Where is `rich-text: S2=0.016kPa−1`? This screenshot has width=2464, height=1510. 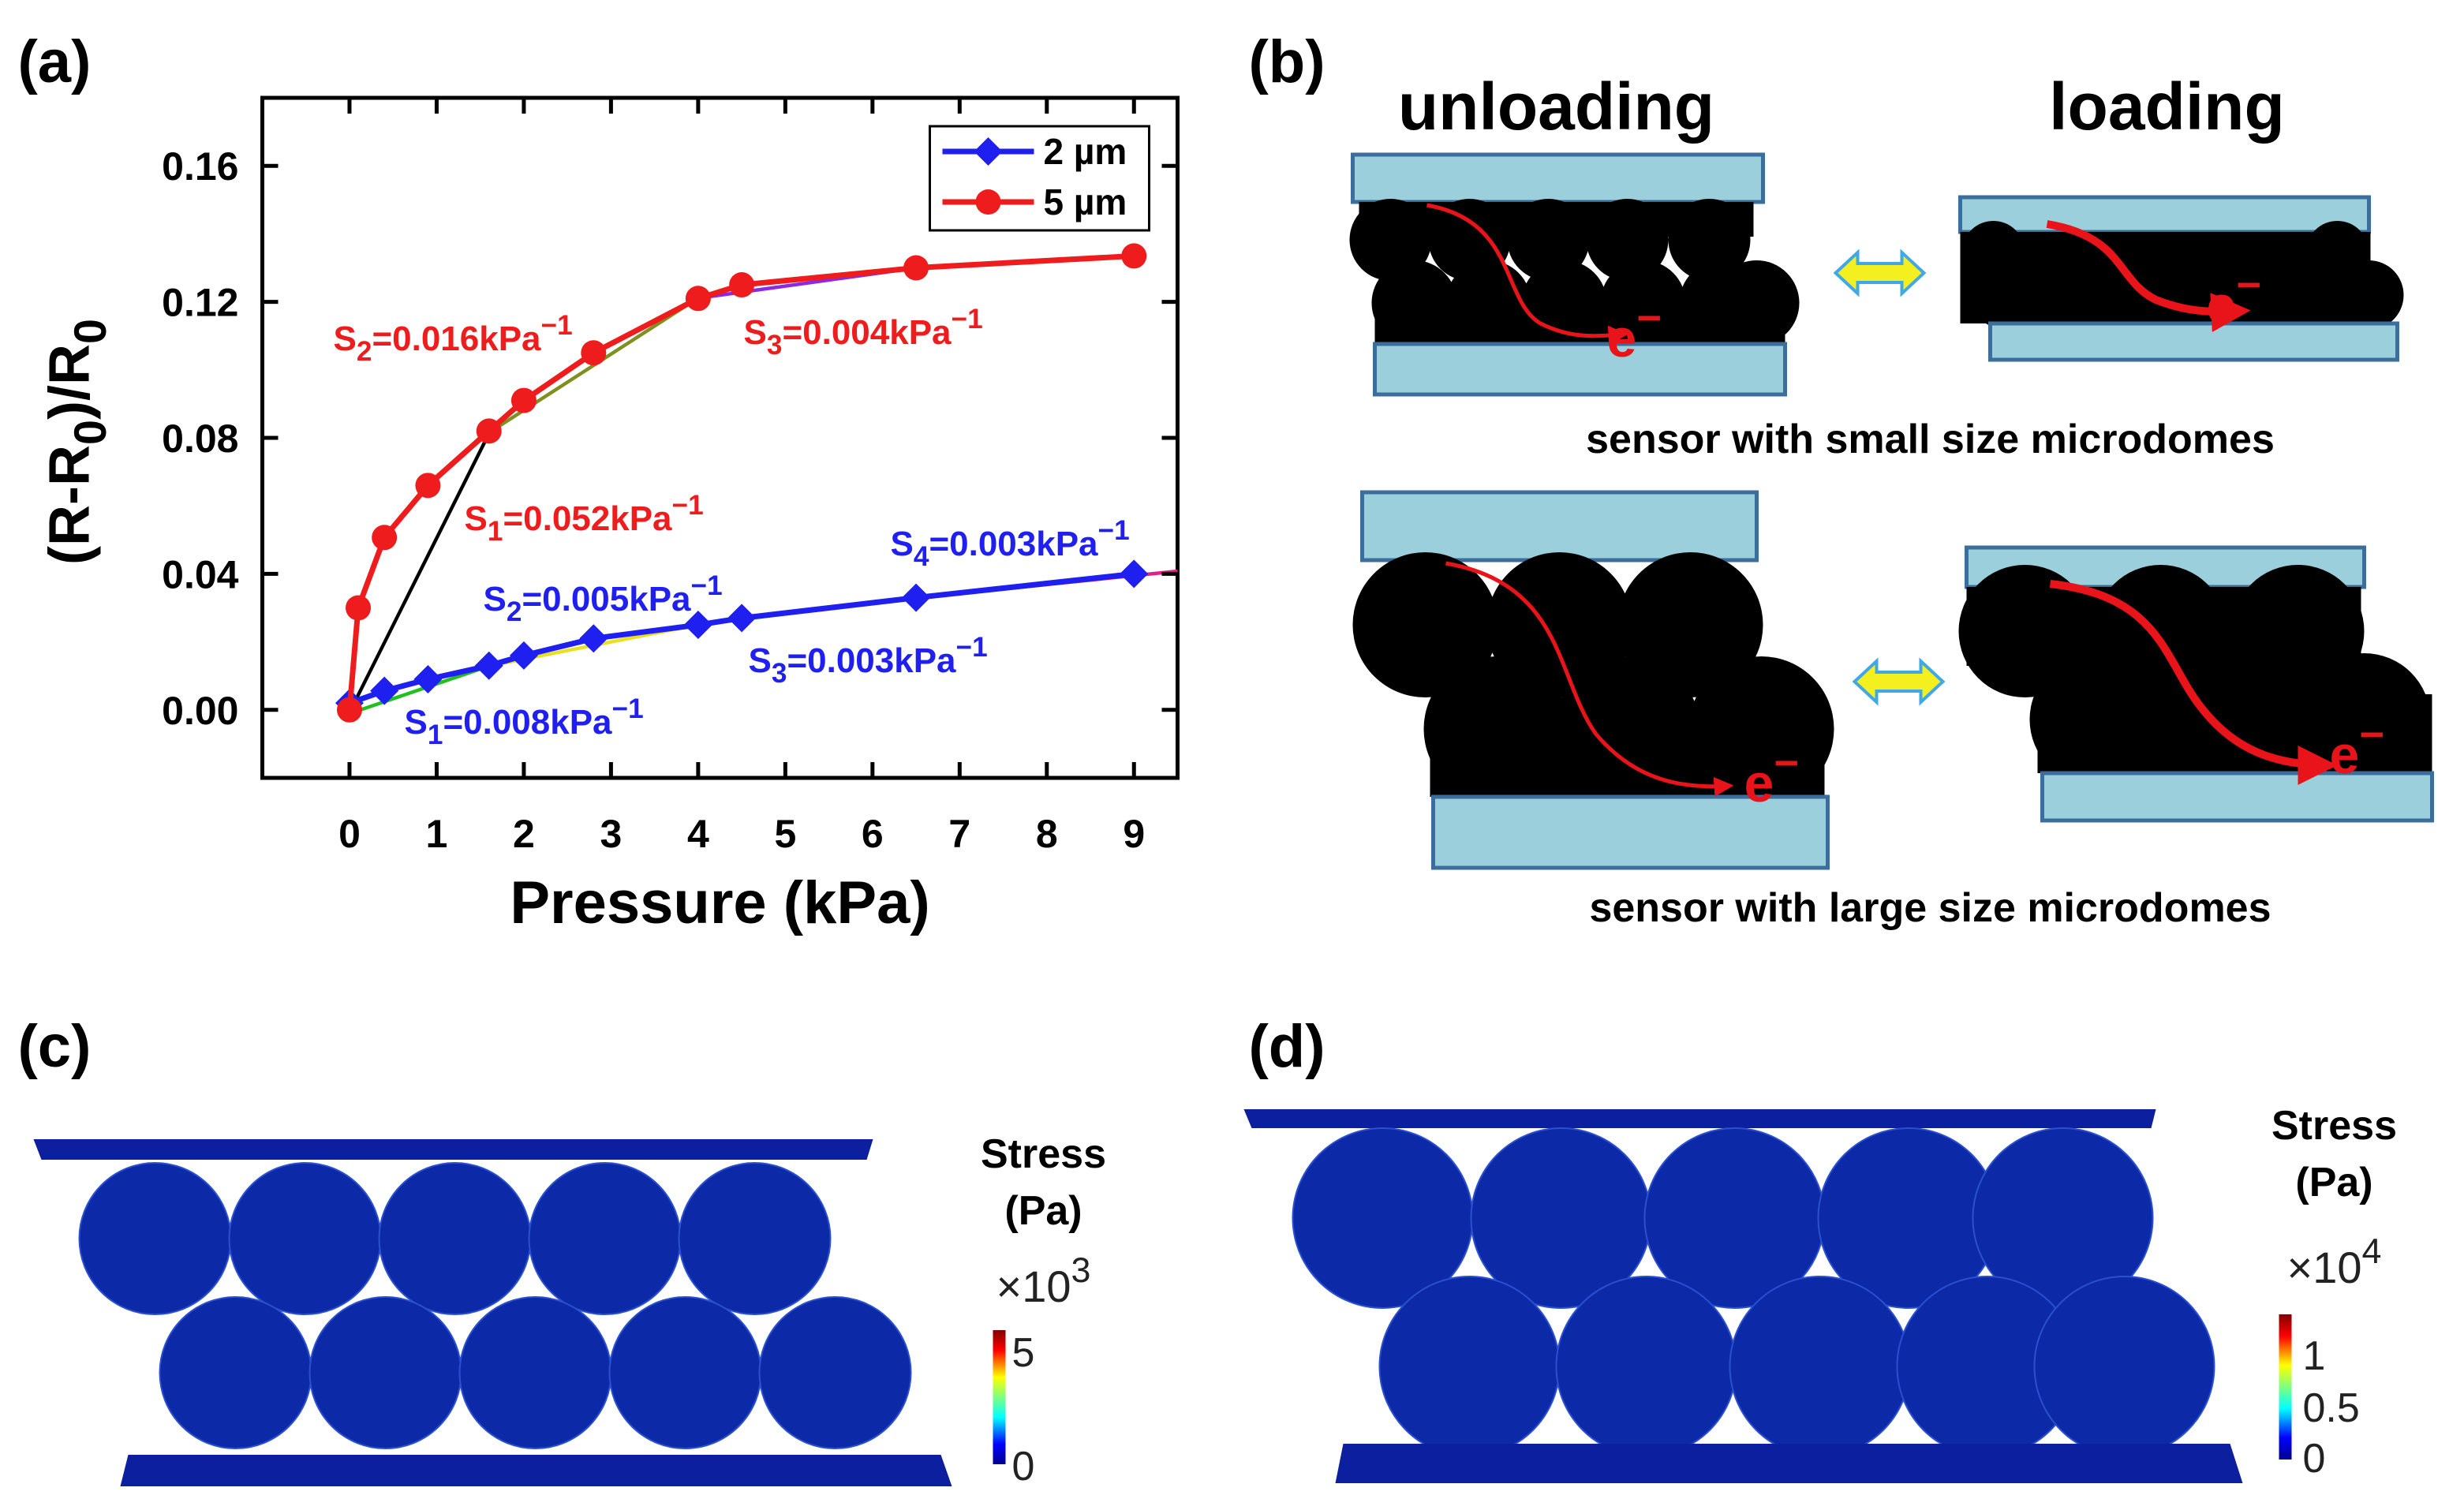
rich-text: S2=0.016kPa−1 is located at coordinates (453, 338).